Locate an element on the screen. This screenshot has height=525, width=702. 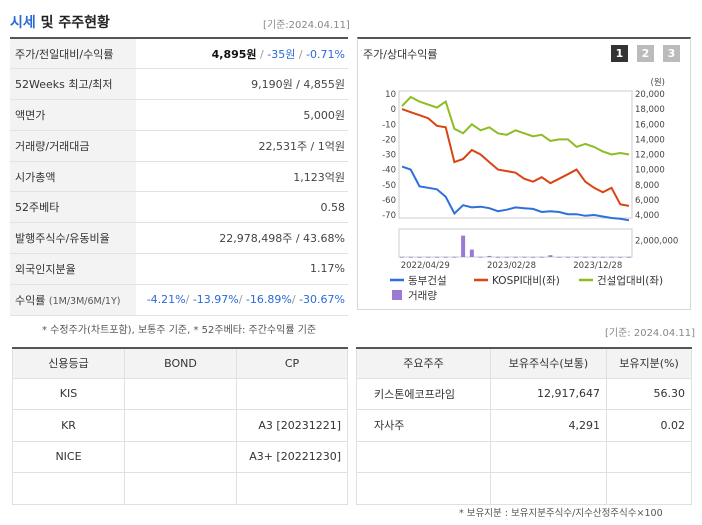
chart-page-1-button: 1 is located at coordinates (619, 53).